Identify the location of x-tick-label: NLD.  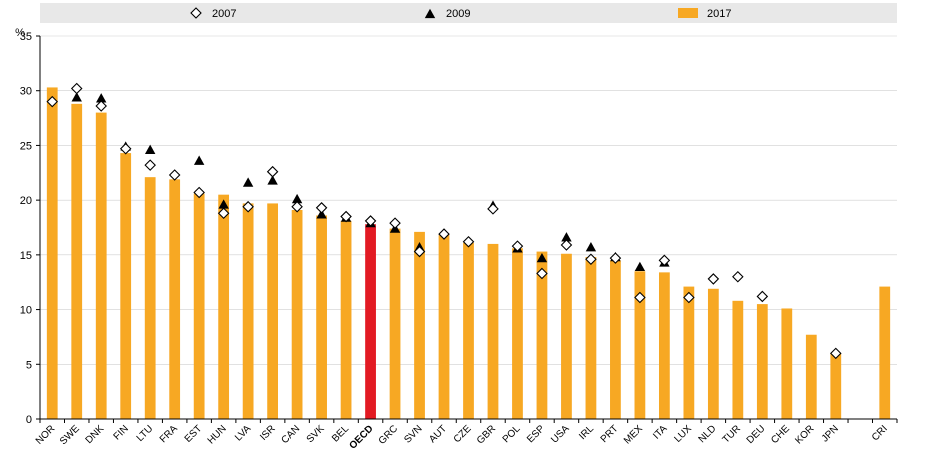
(708, 434).